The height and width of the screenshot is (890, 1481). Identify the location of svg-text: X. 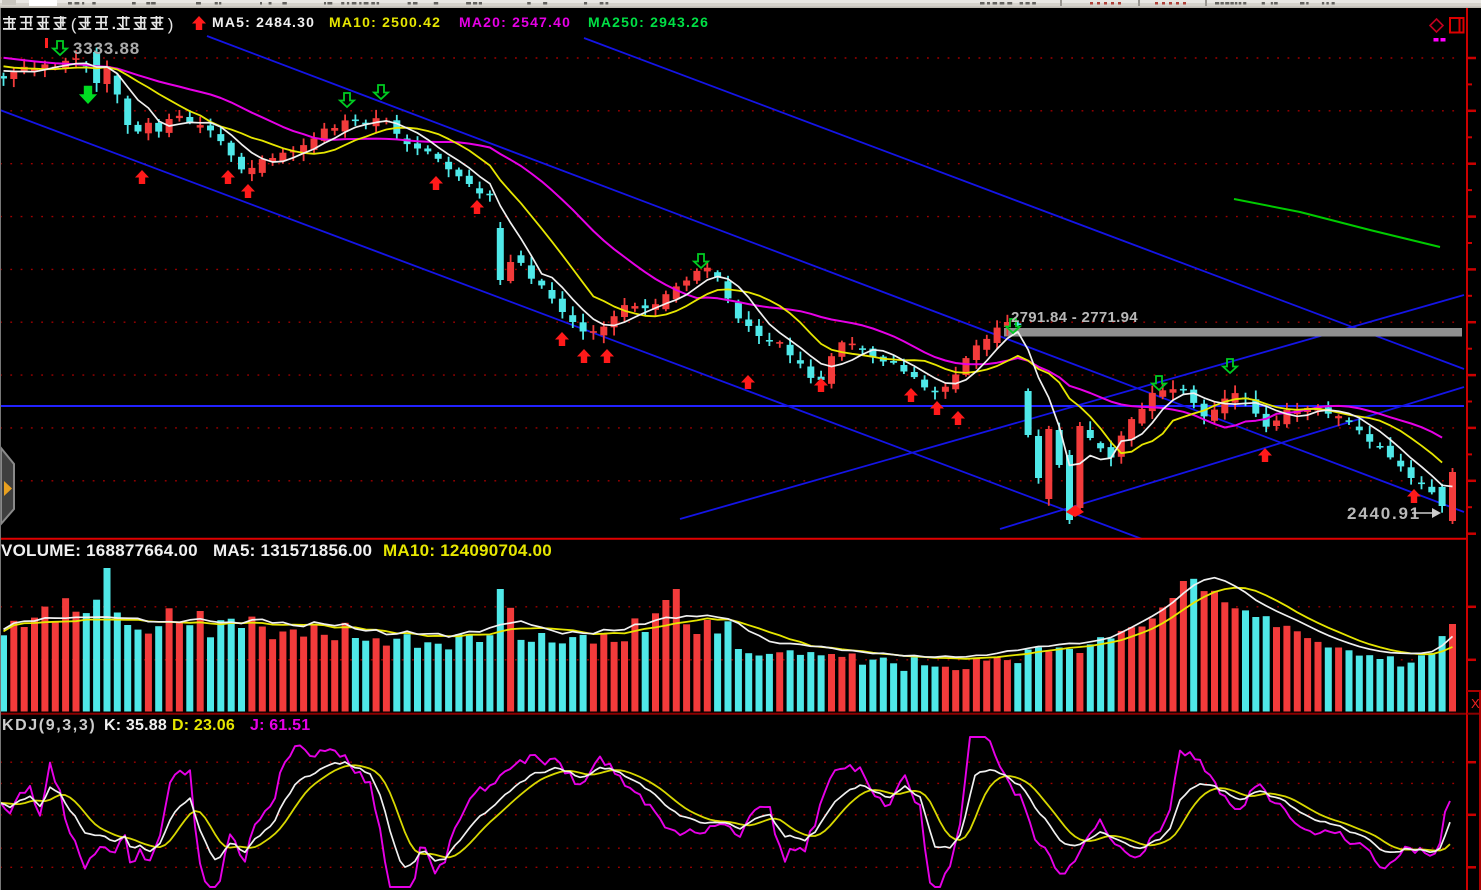
(1475, 703).